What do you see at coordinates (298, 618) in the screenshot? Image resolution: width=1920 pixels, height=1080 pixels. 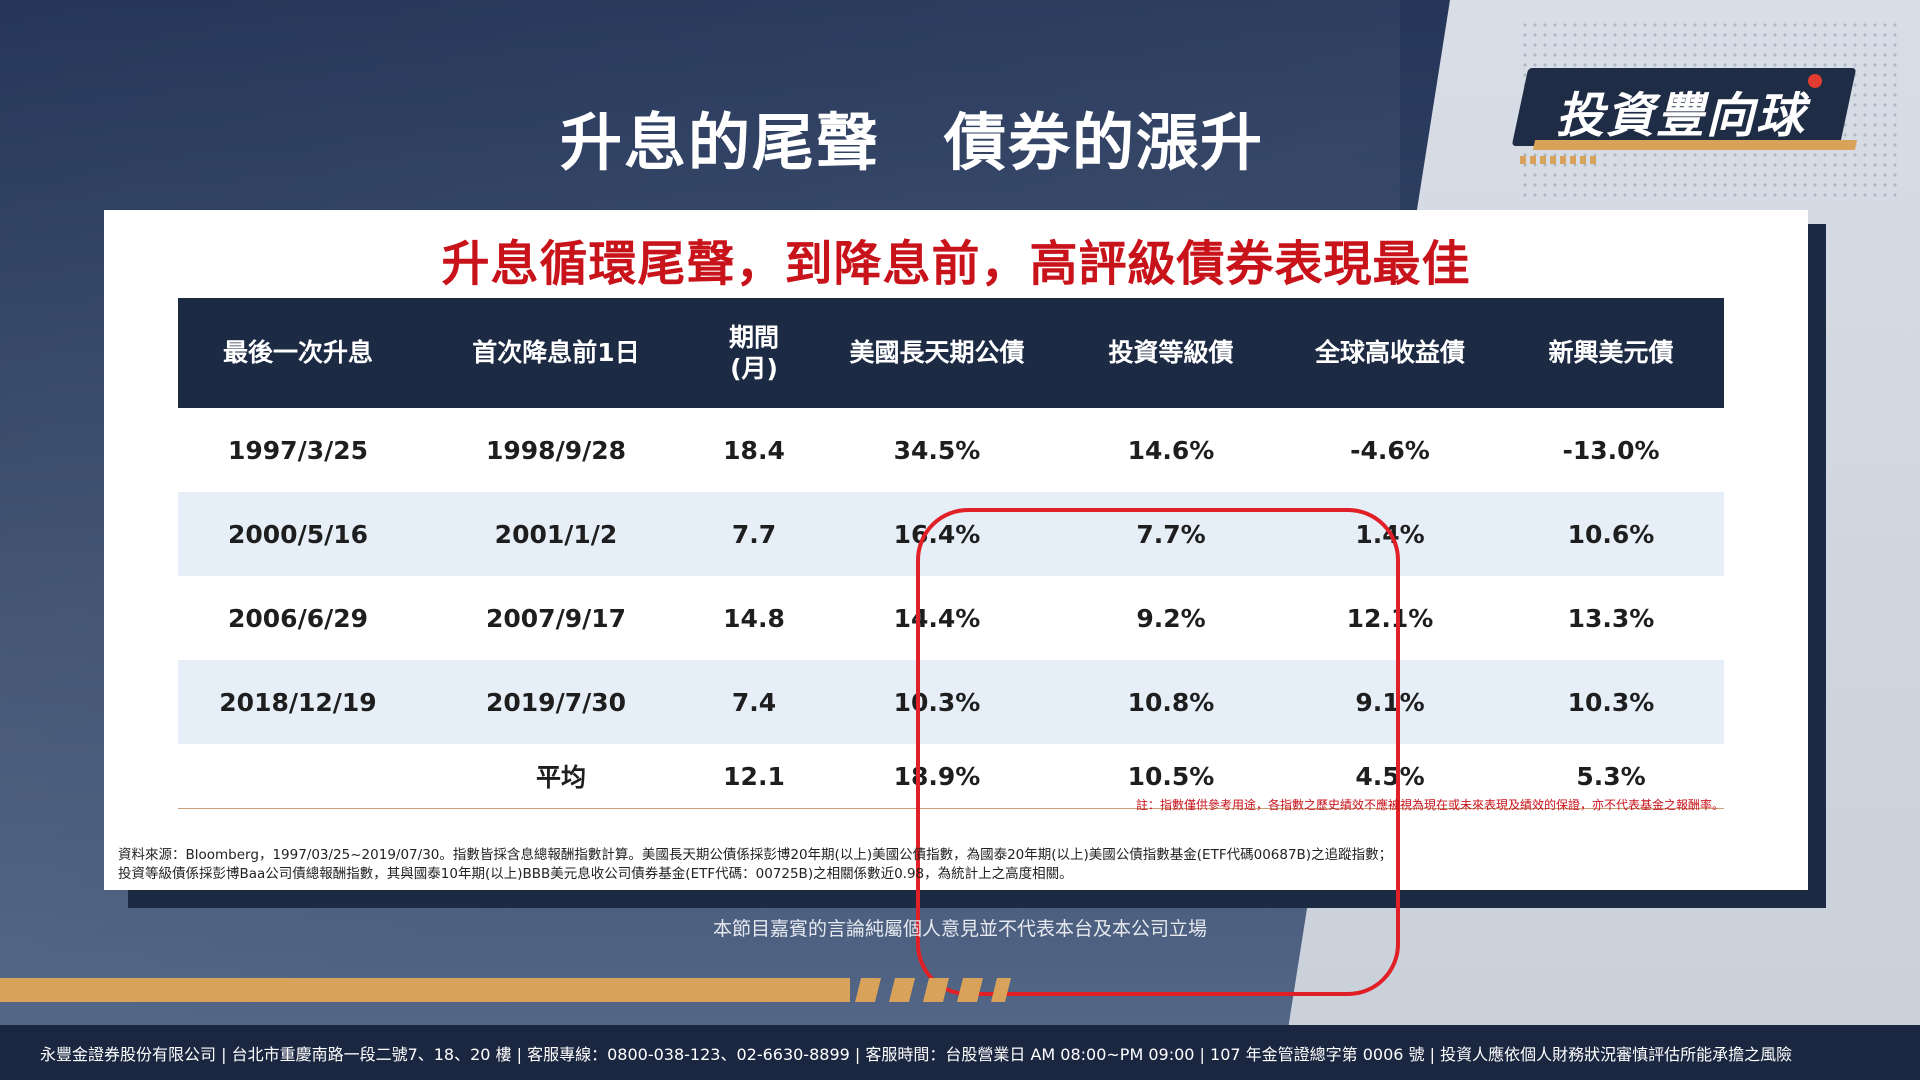 I see `cell-last-hike: 2006/6/29` at bounding box center [298, 618].